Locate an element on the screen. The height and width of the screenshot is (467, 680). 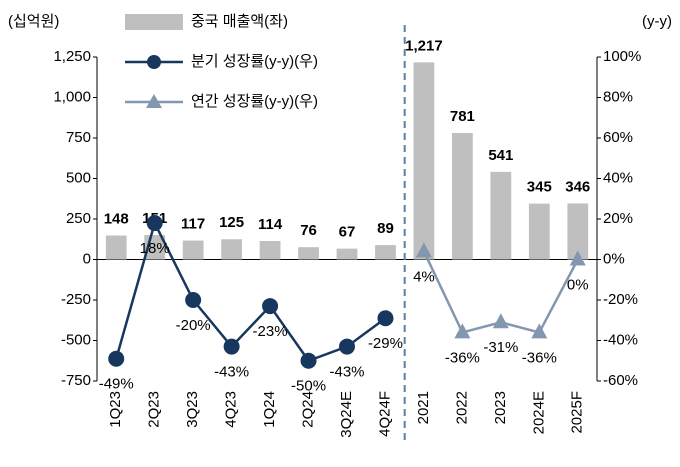
y-tick-label: 1,250 is located at coordinates (72, 56).